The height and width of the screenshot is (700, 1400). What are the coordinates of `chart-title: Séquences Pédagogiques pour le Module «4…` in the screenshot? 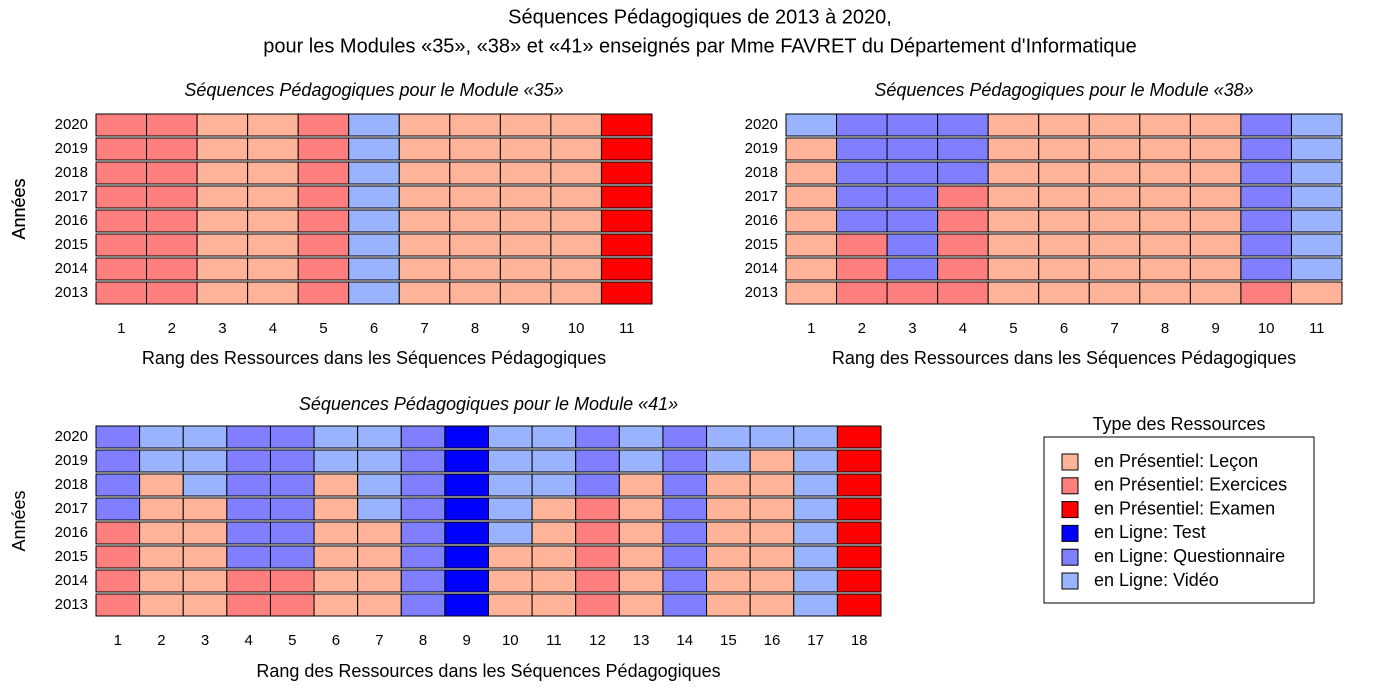 It's located at (488, 404).